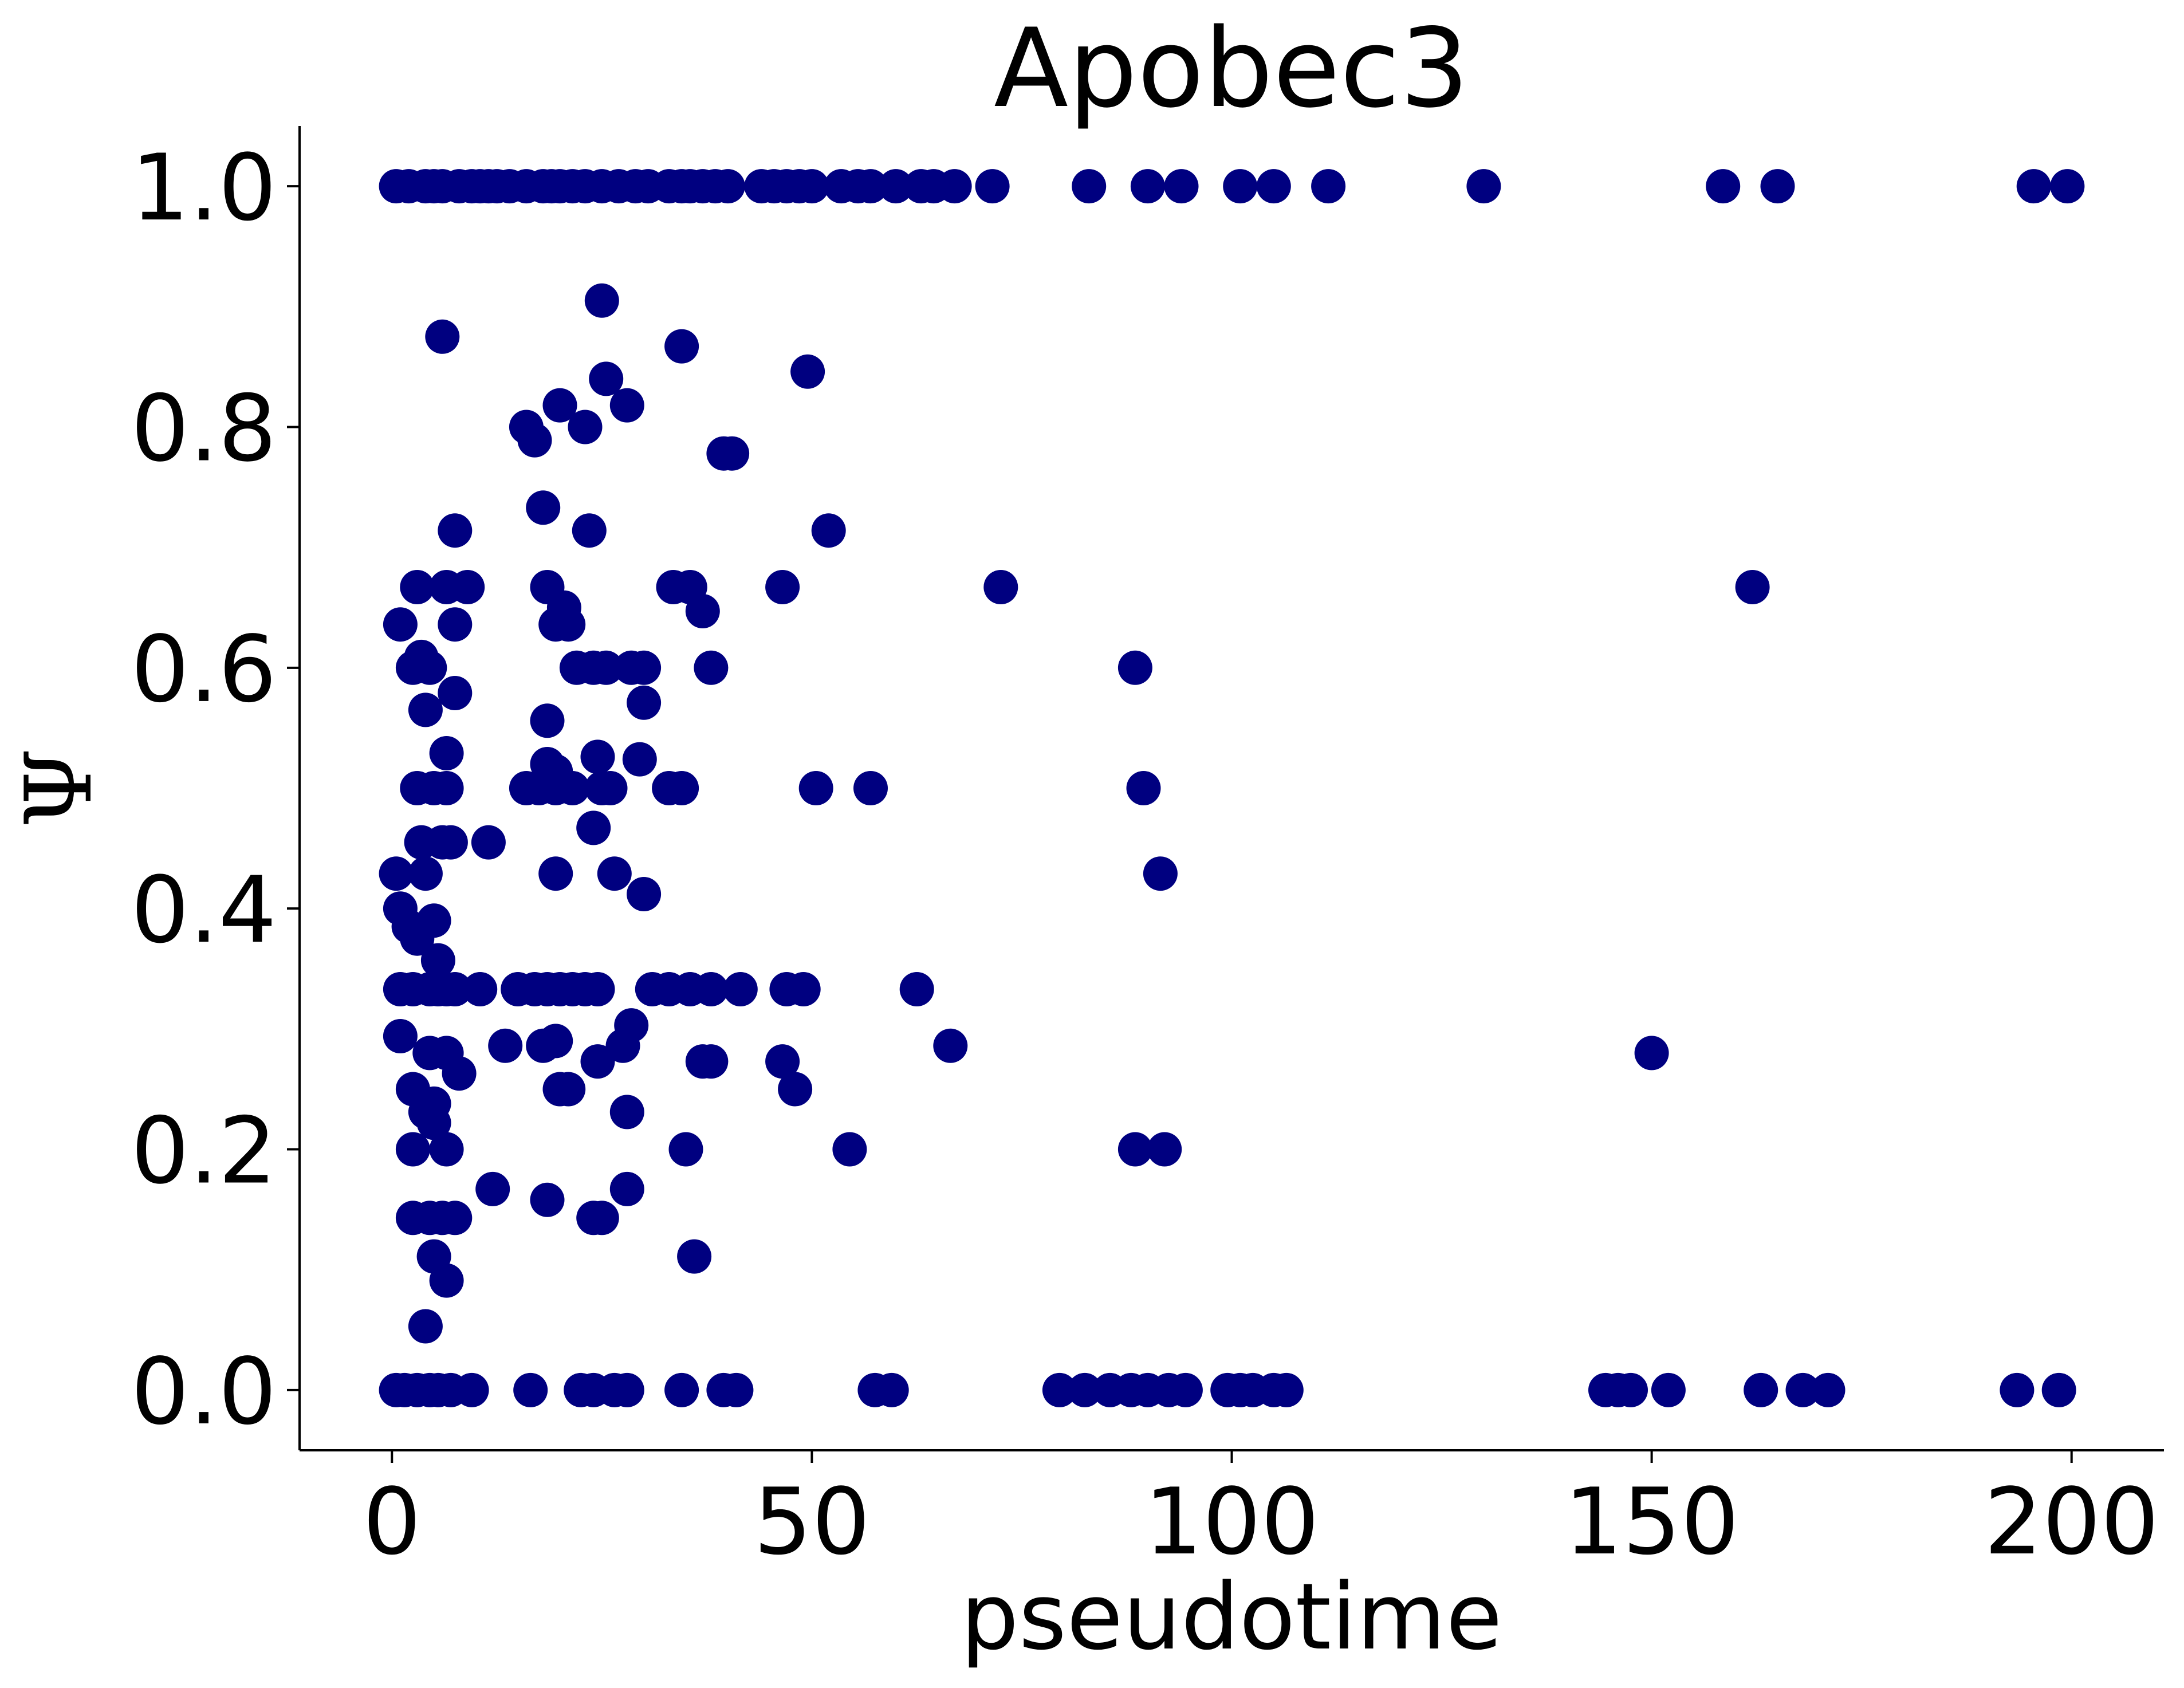  I want to click on x-tick-label: 200, so click(2071, 1522).